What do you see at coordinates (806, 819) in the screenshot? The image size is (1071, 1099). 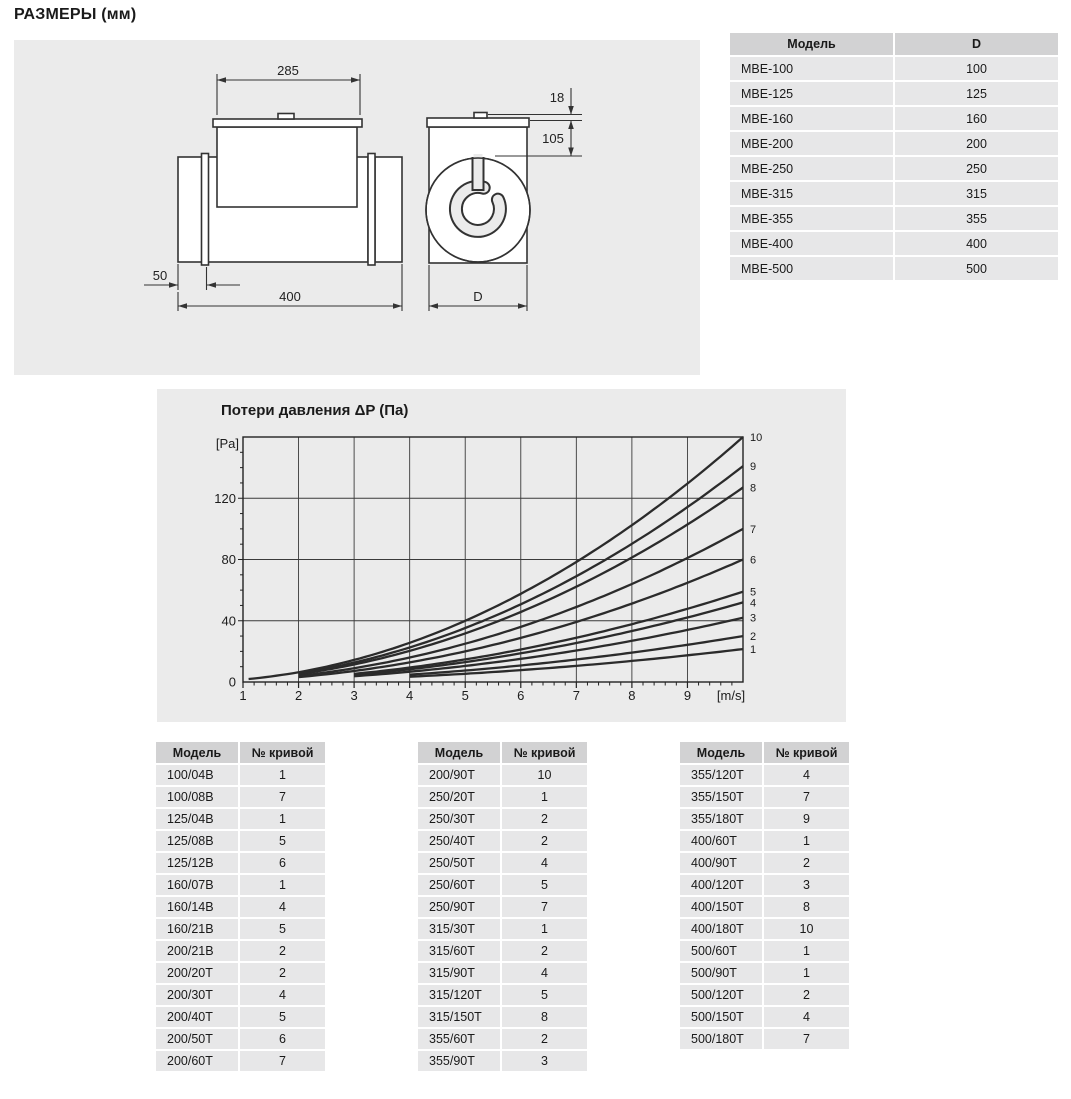 I see `value-cell: 9` at bounding box center [806, 819].